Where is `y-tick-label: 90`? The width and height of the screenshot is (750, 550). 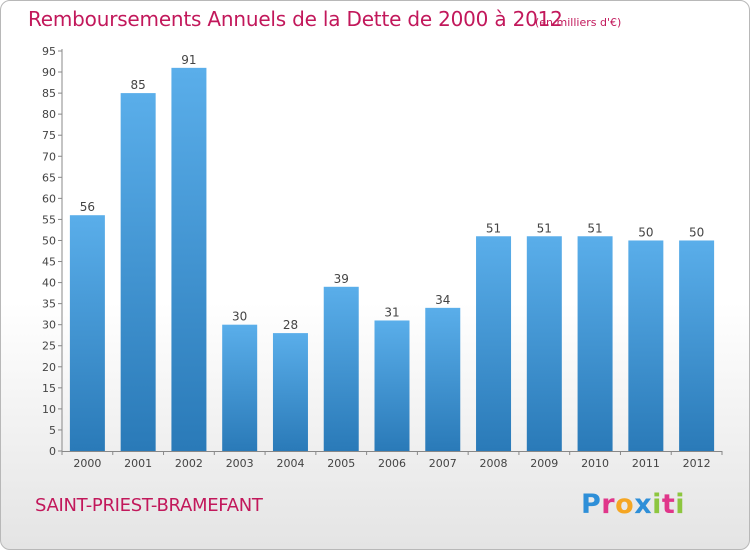
y-tick-label: 90 is located at coordinates (49, 72).